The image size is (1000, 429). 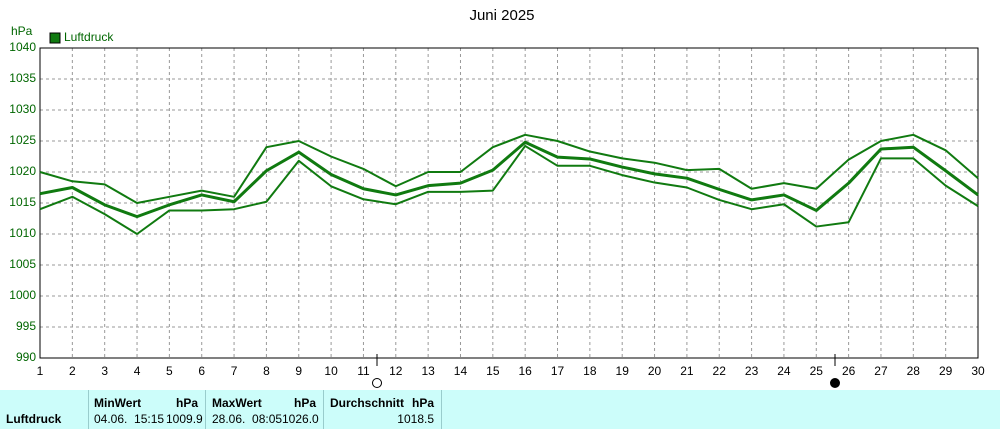 I want to click on x-tick-label: 9, so click(x=298, y=371).